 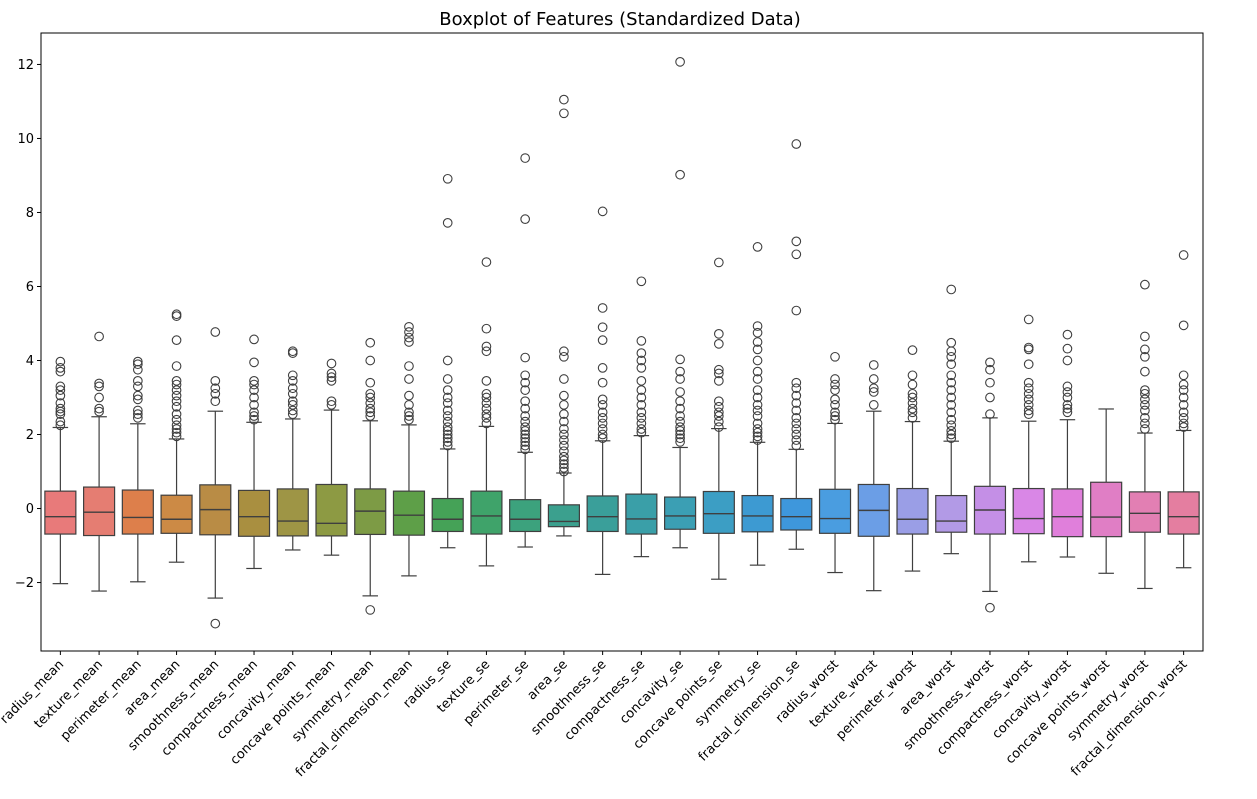 I want to click on box-fractal_dimension_mean, so click(x=409, y=449).